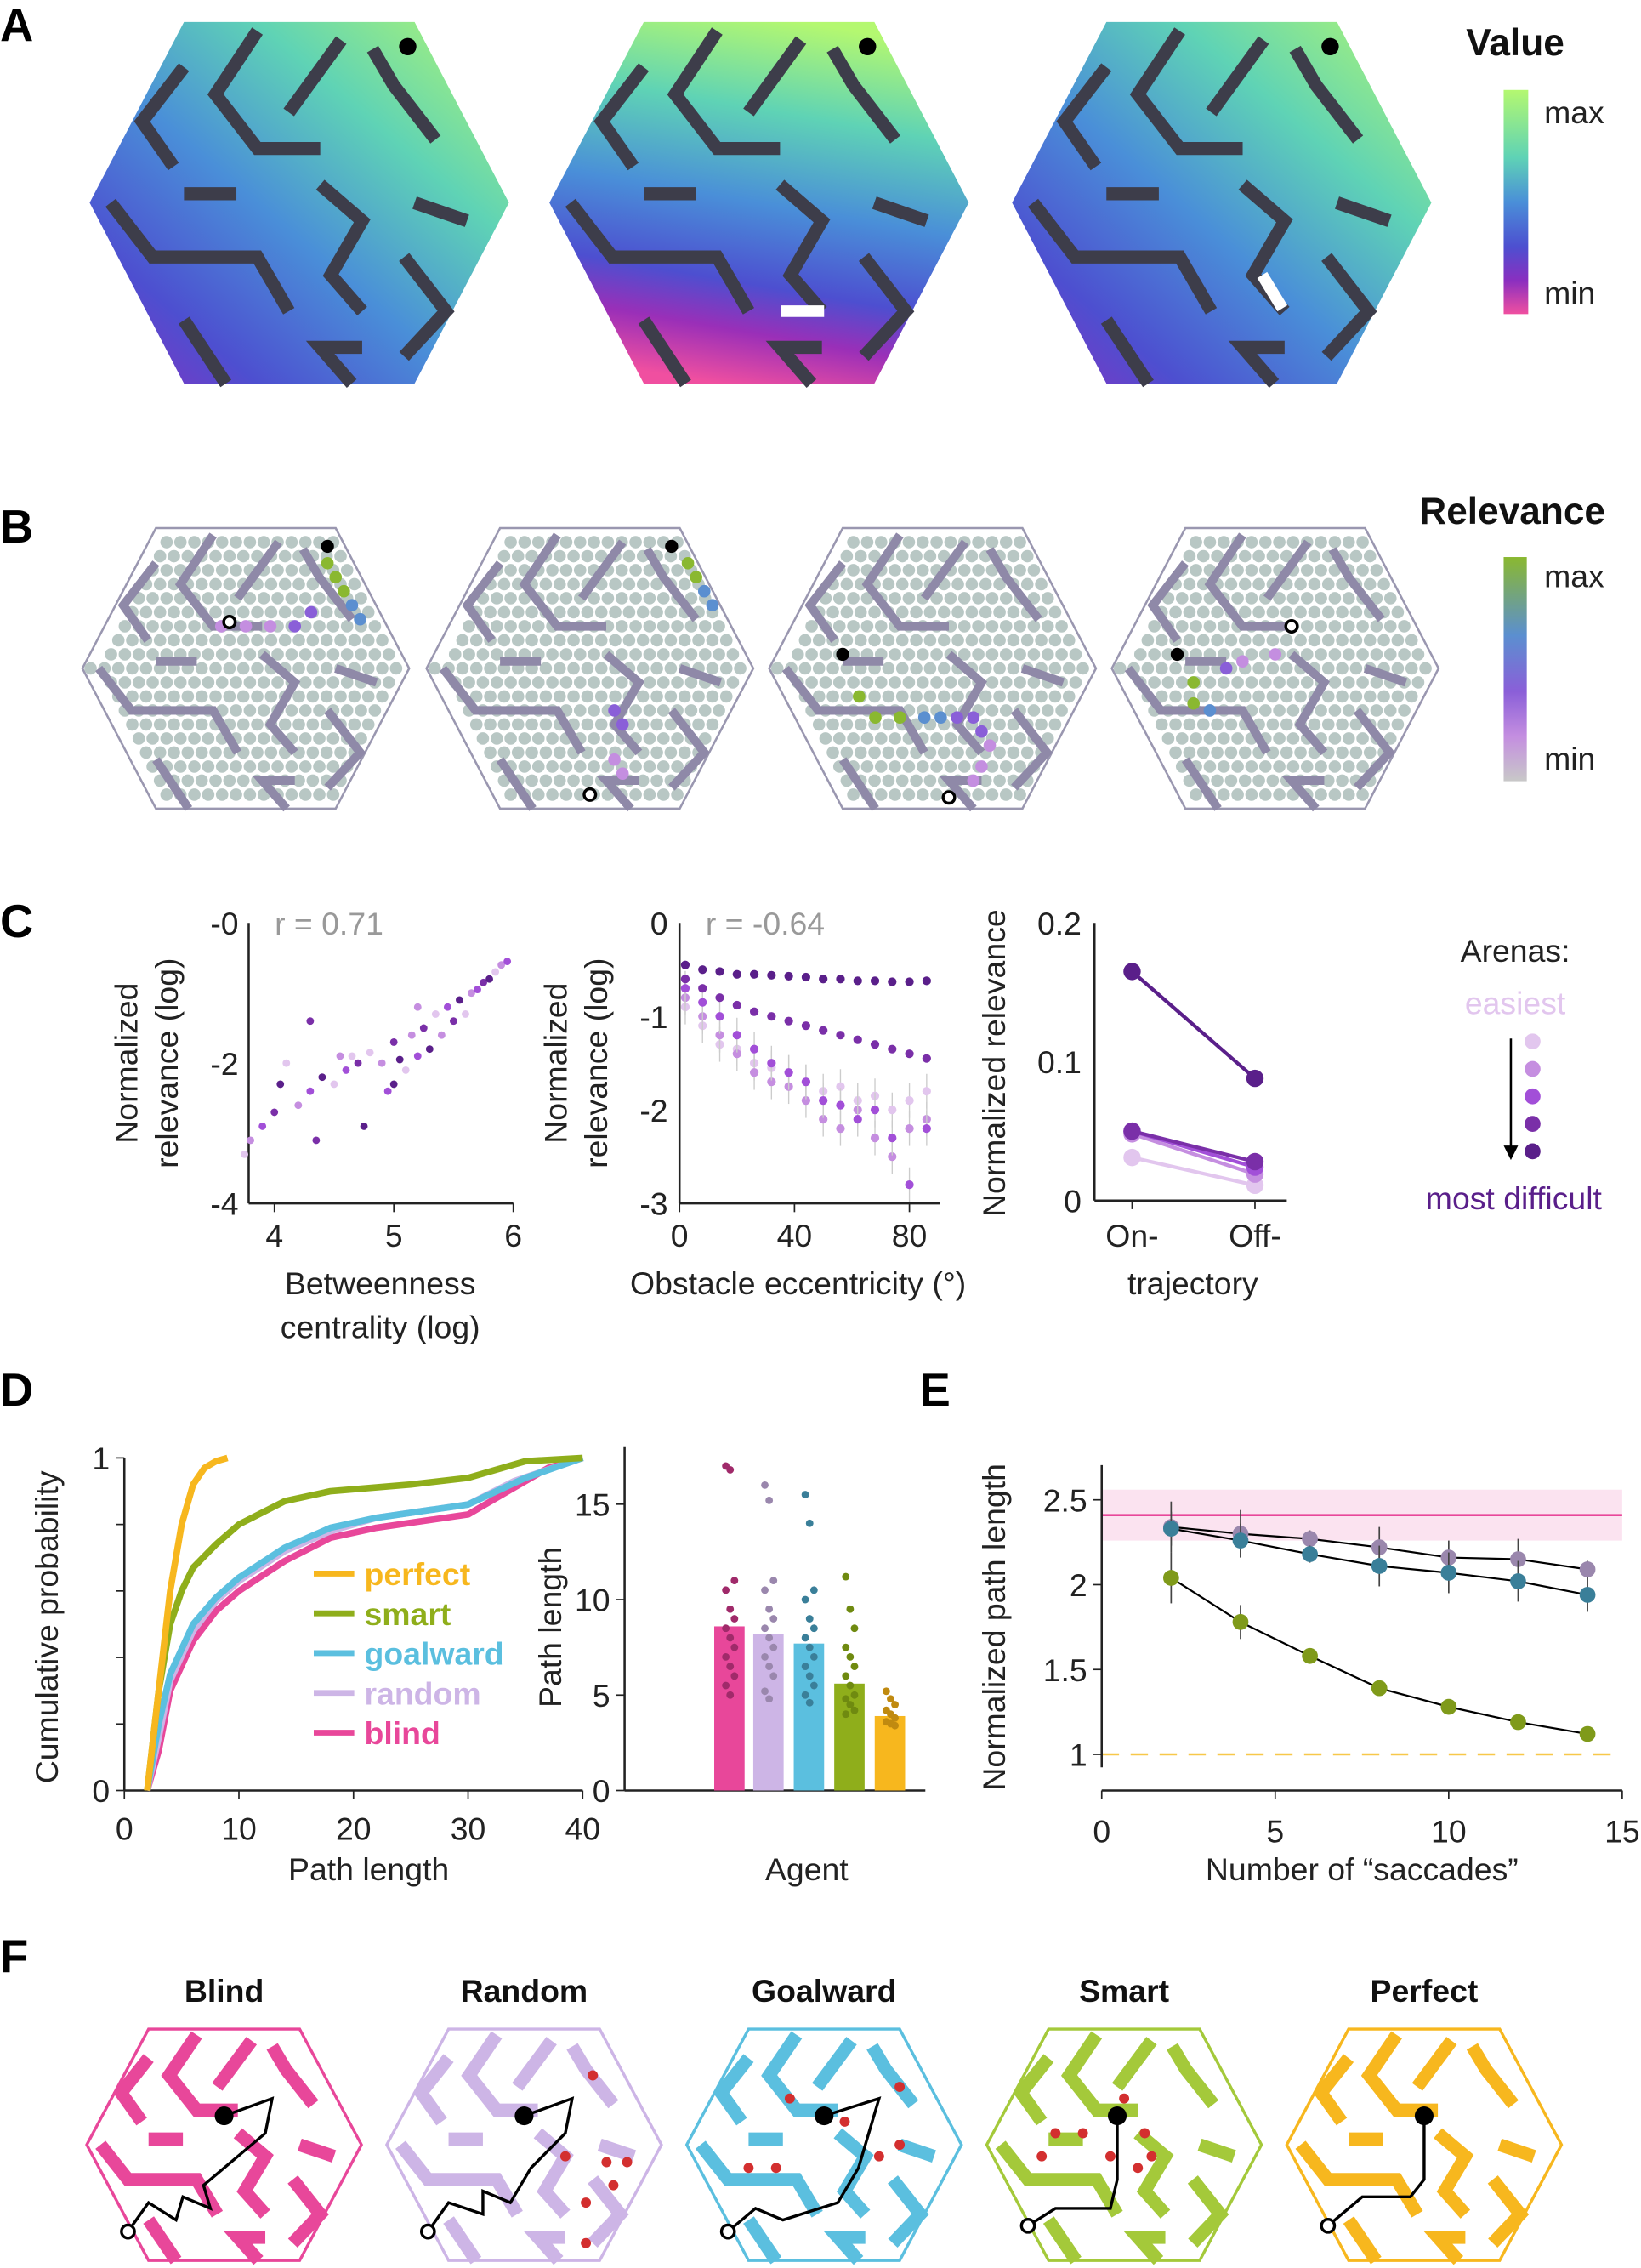  What do you see at coordinates (601, 1696) in the screenshot?
I see `y-tick-label: 5` at bounding box center [601, 1696].